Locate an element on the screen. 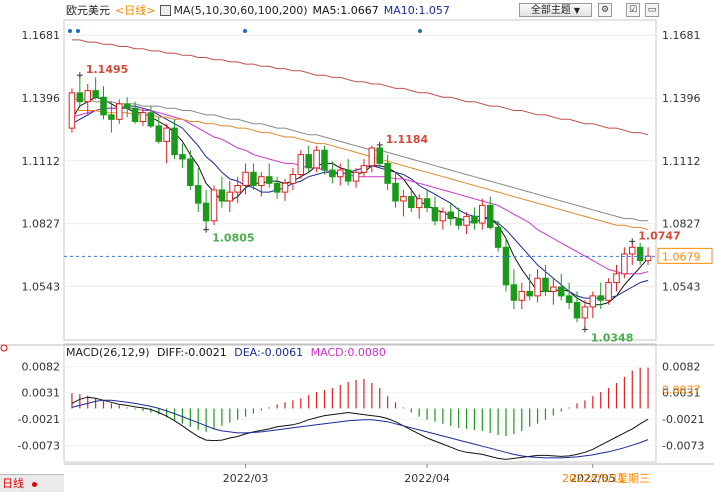  cursor-date: 2022/05/11 is located at coordinates (593, 478).